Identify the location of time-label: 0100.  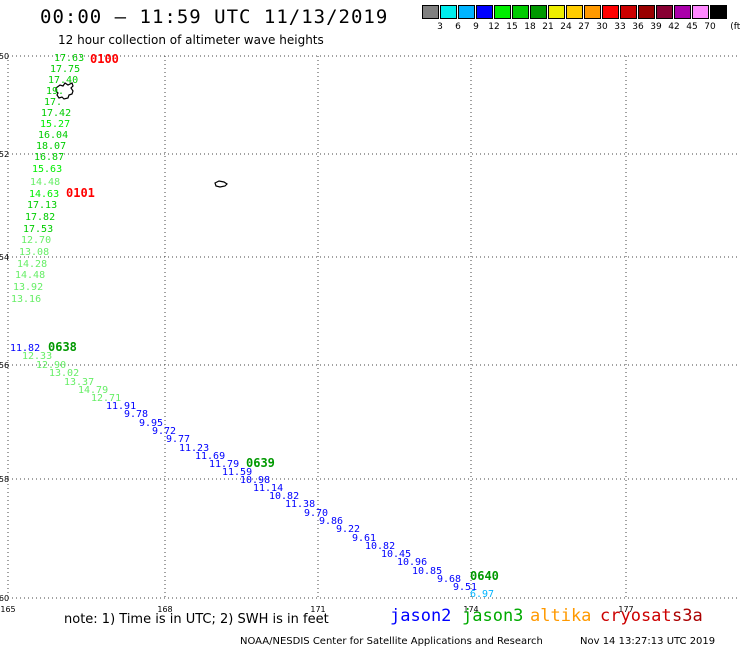
(104, 59).